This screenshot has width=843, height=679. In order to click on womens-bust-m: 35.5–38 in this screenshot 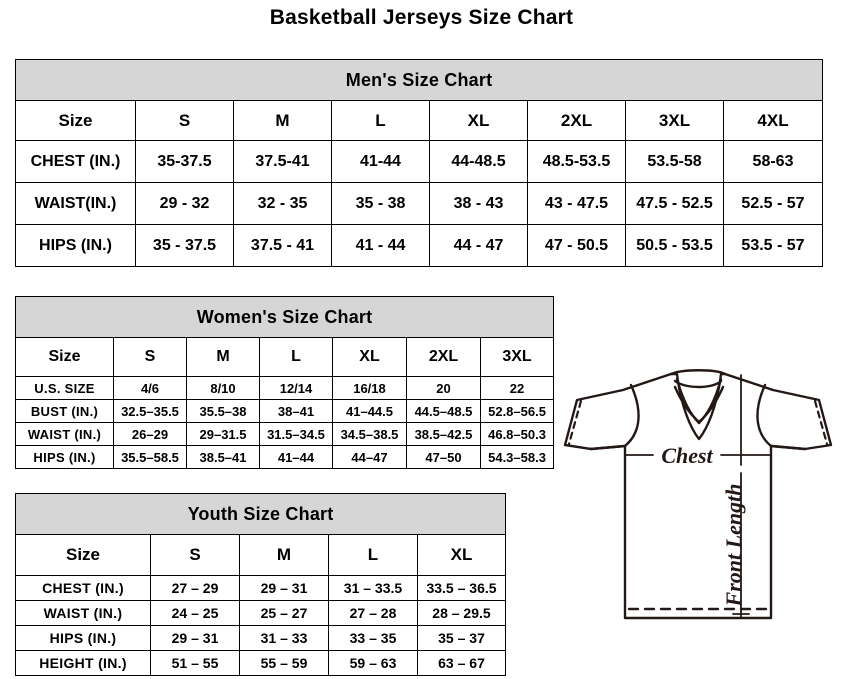, I will do `click(223, 411)`.